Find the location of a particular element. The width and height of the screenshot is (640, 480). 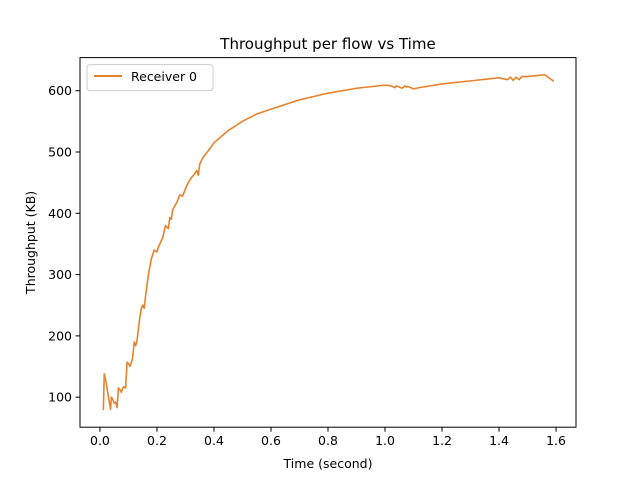

y-tick-label: 300 is located at coordinates (60, 274).